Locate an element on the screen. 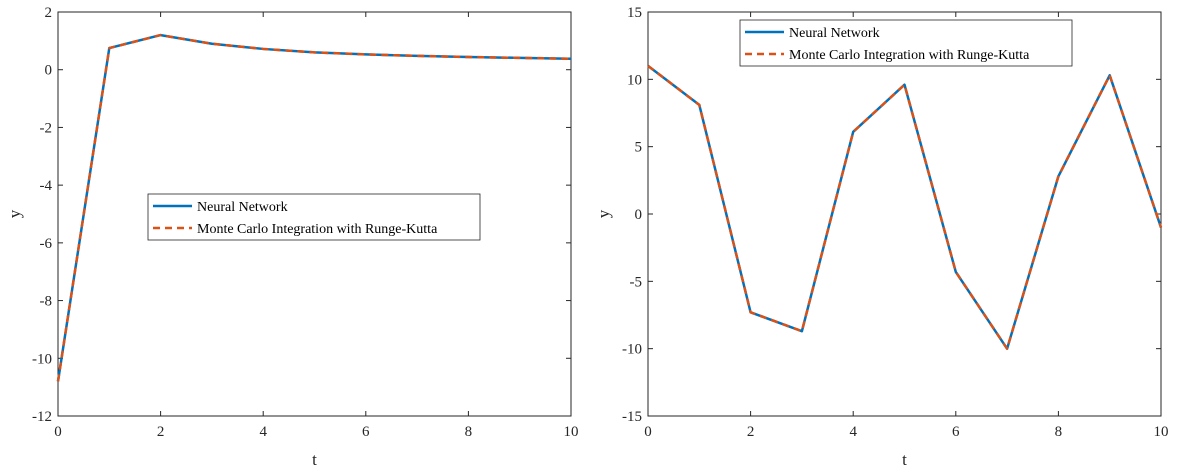 Image resolution: width=1179 pixels, height=475 pixels. right-legend-box is located at coordinates (906, 43).